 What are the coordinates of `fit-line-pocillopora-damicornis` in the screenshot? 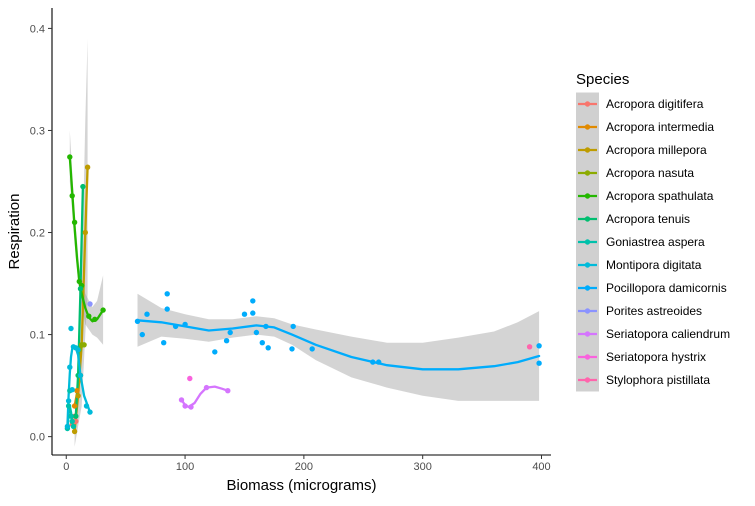 It's located at (338, 345).